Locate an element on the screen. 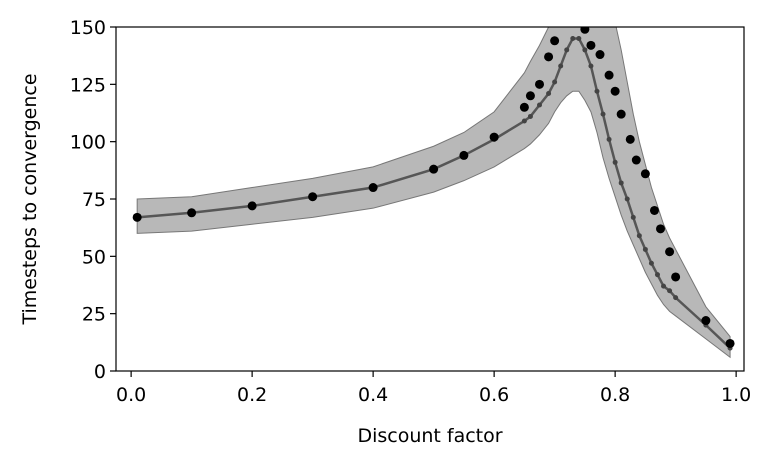  y-tick-label: 75 is located at coordinates (94, 200).